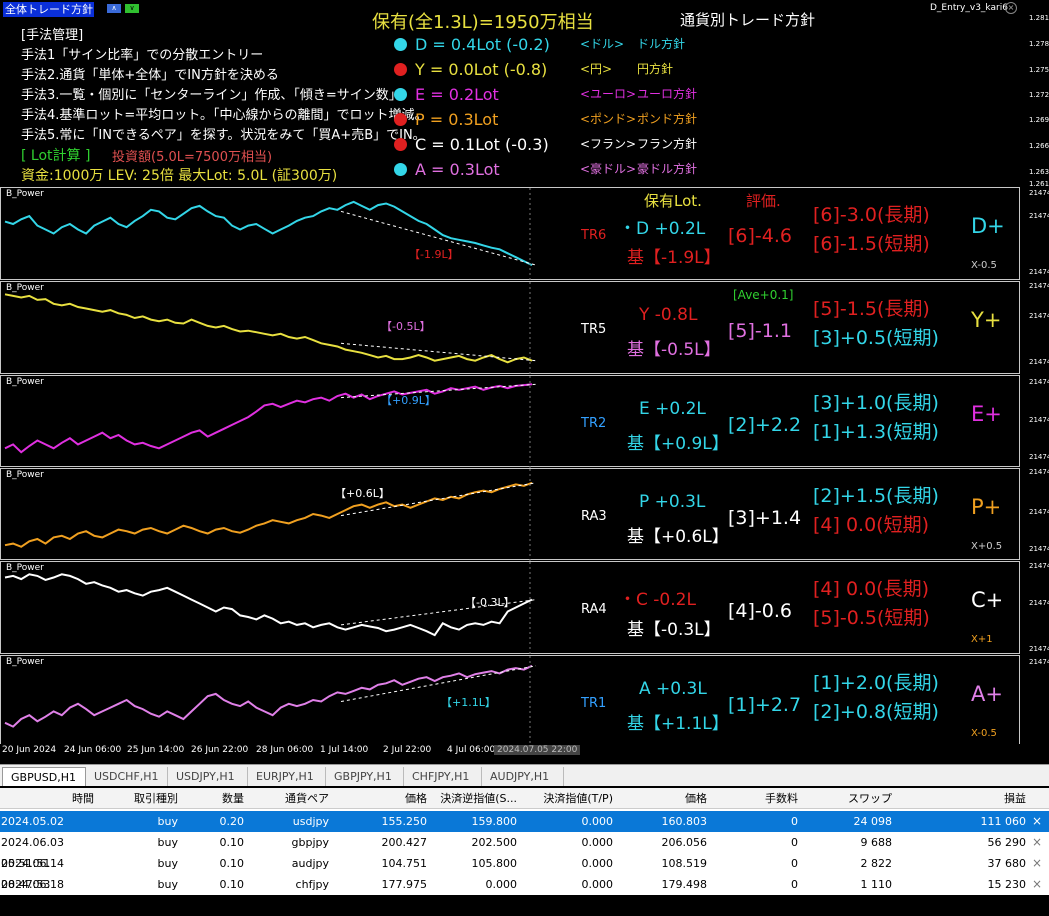  Describe the element at coordinates (211, 95) in the screenshot. I see `method-line: 手法3.一覧・個別に「センターライン」作成、「傾き=サイン数」` at that location.